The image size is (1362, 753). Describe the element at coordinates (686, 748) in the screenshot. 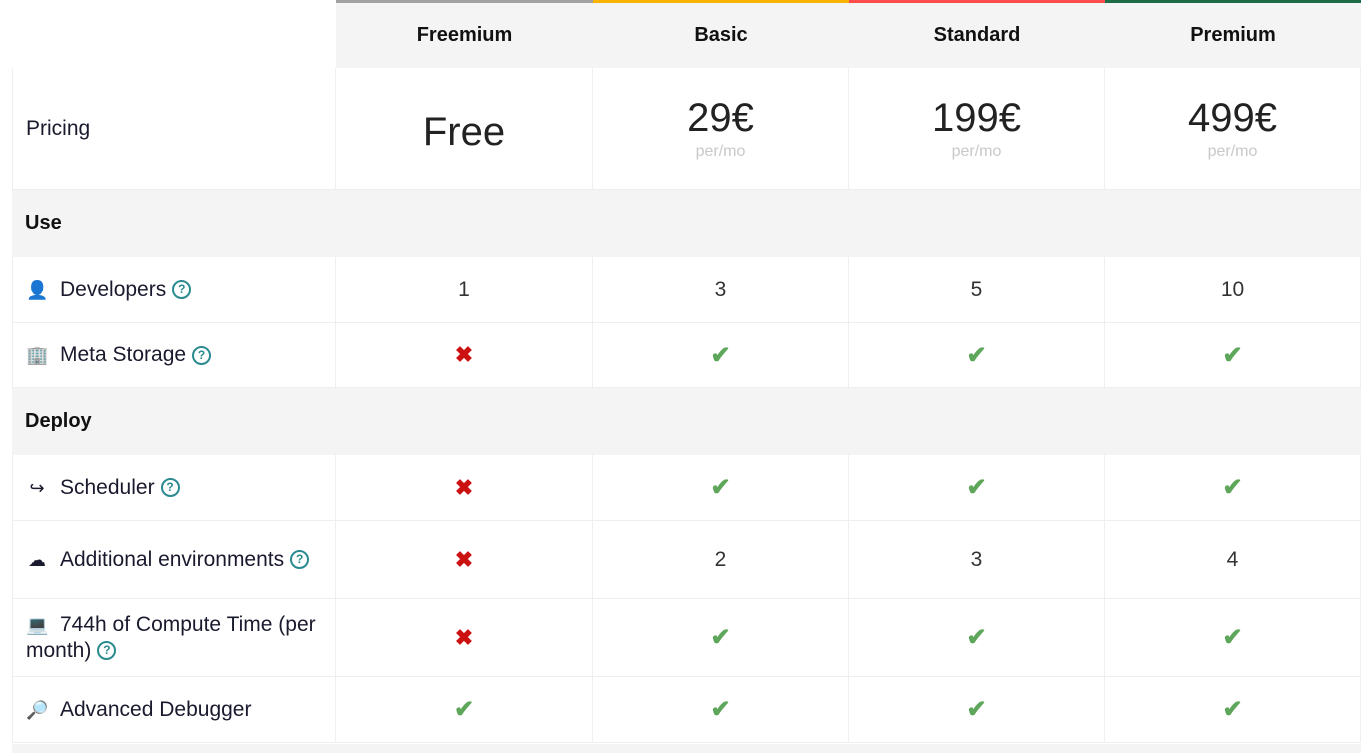

I see `table-footer` at that location.